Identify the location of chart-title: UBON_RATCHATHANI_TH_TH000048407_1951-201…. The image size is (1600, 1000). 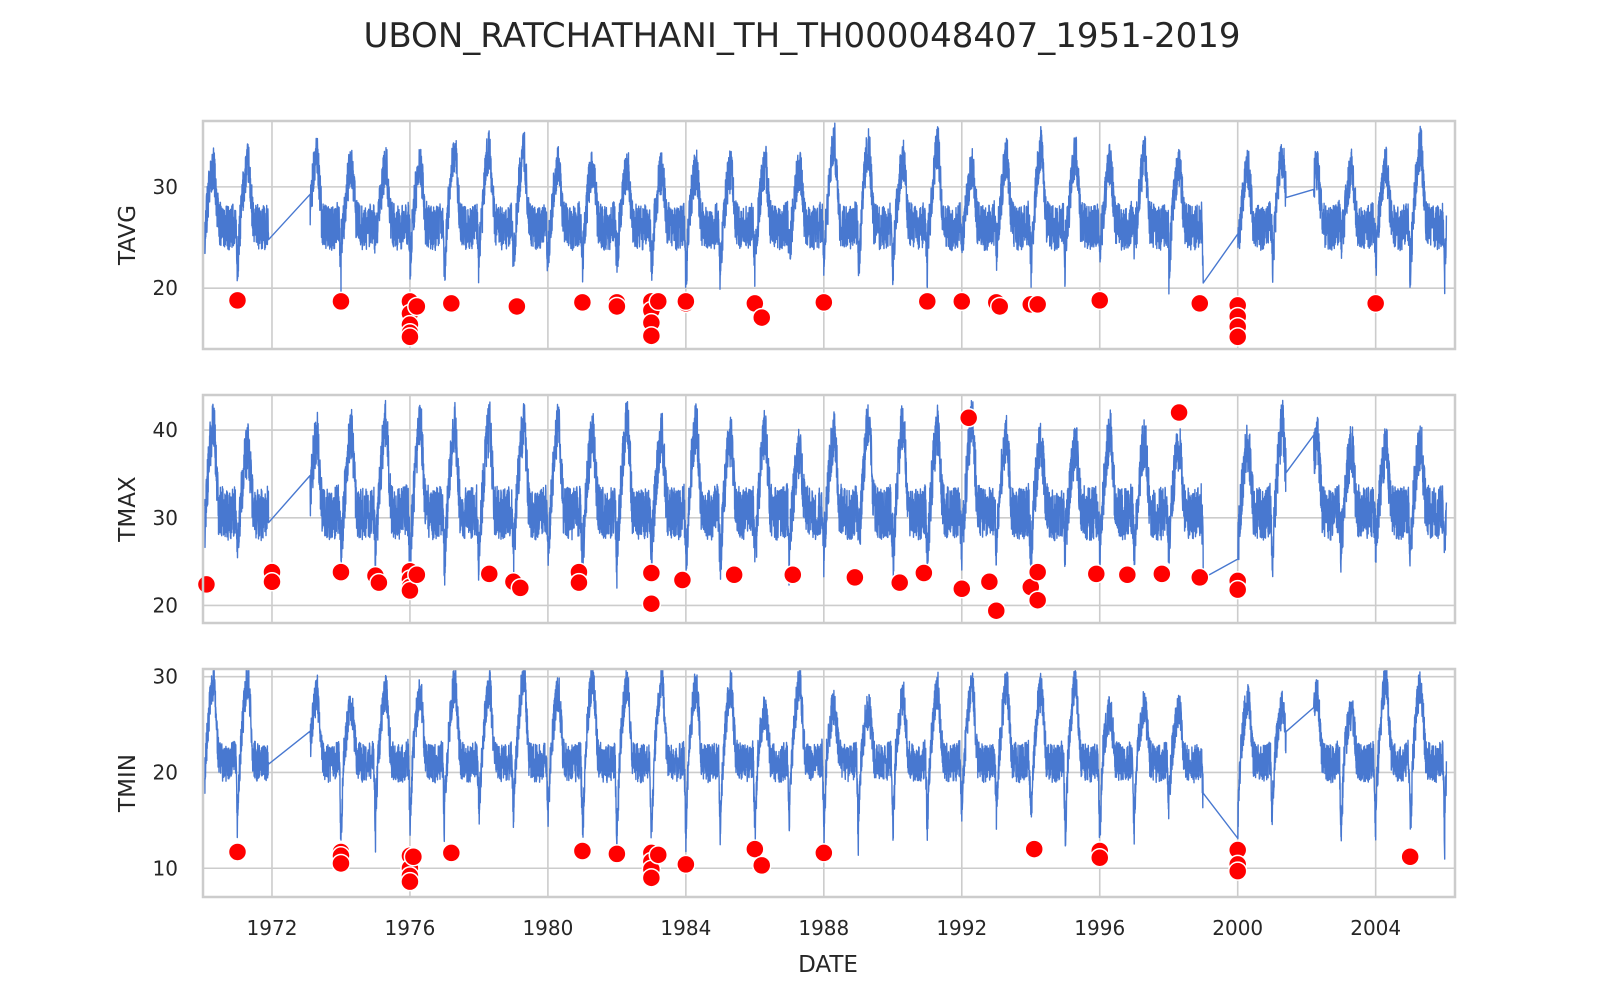
(801, 36).